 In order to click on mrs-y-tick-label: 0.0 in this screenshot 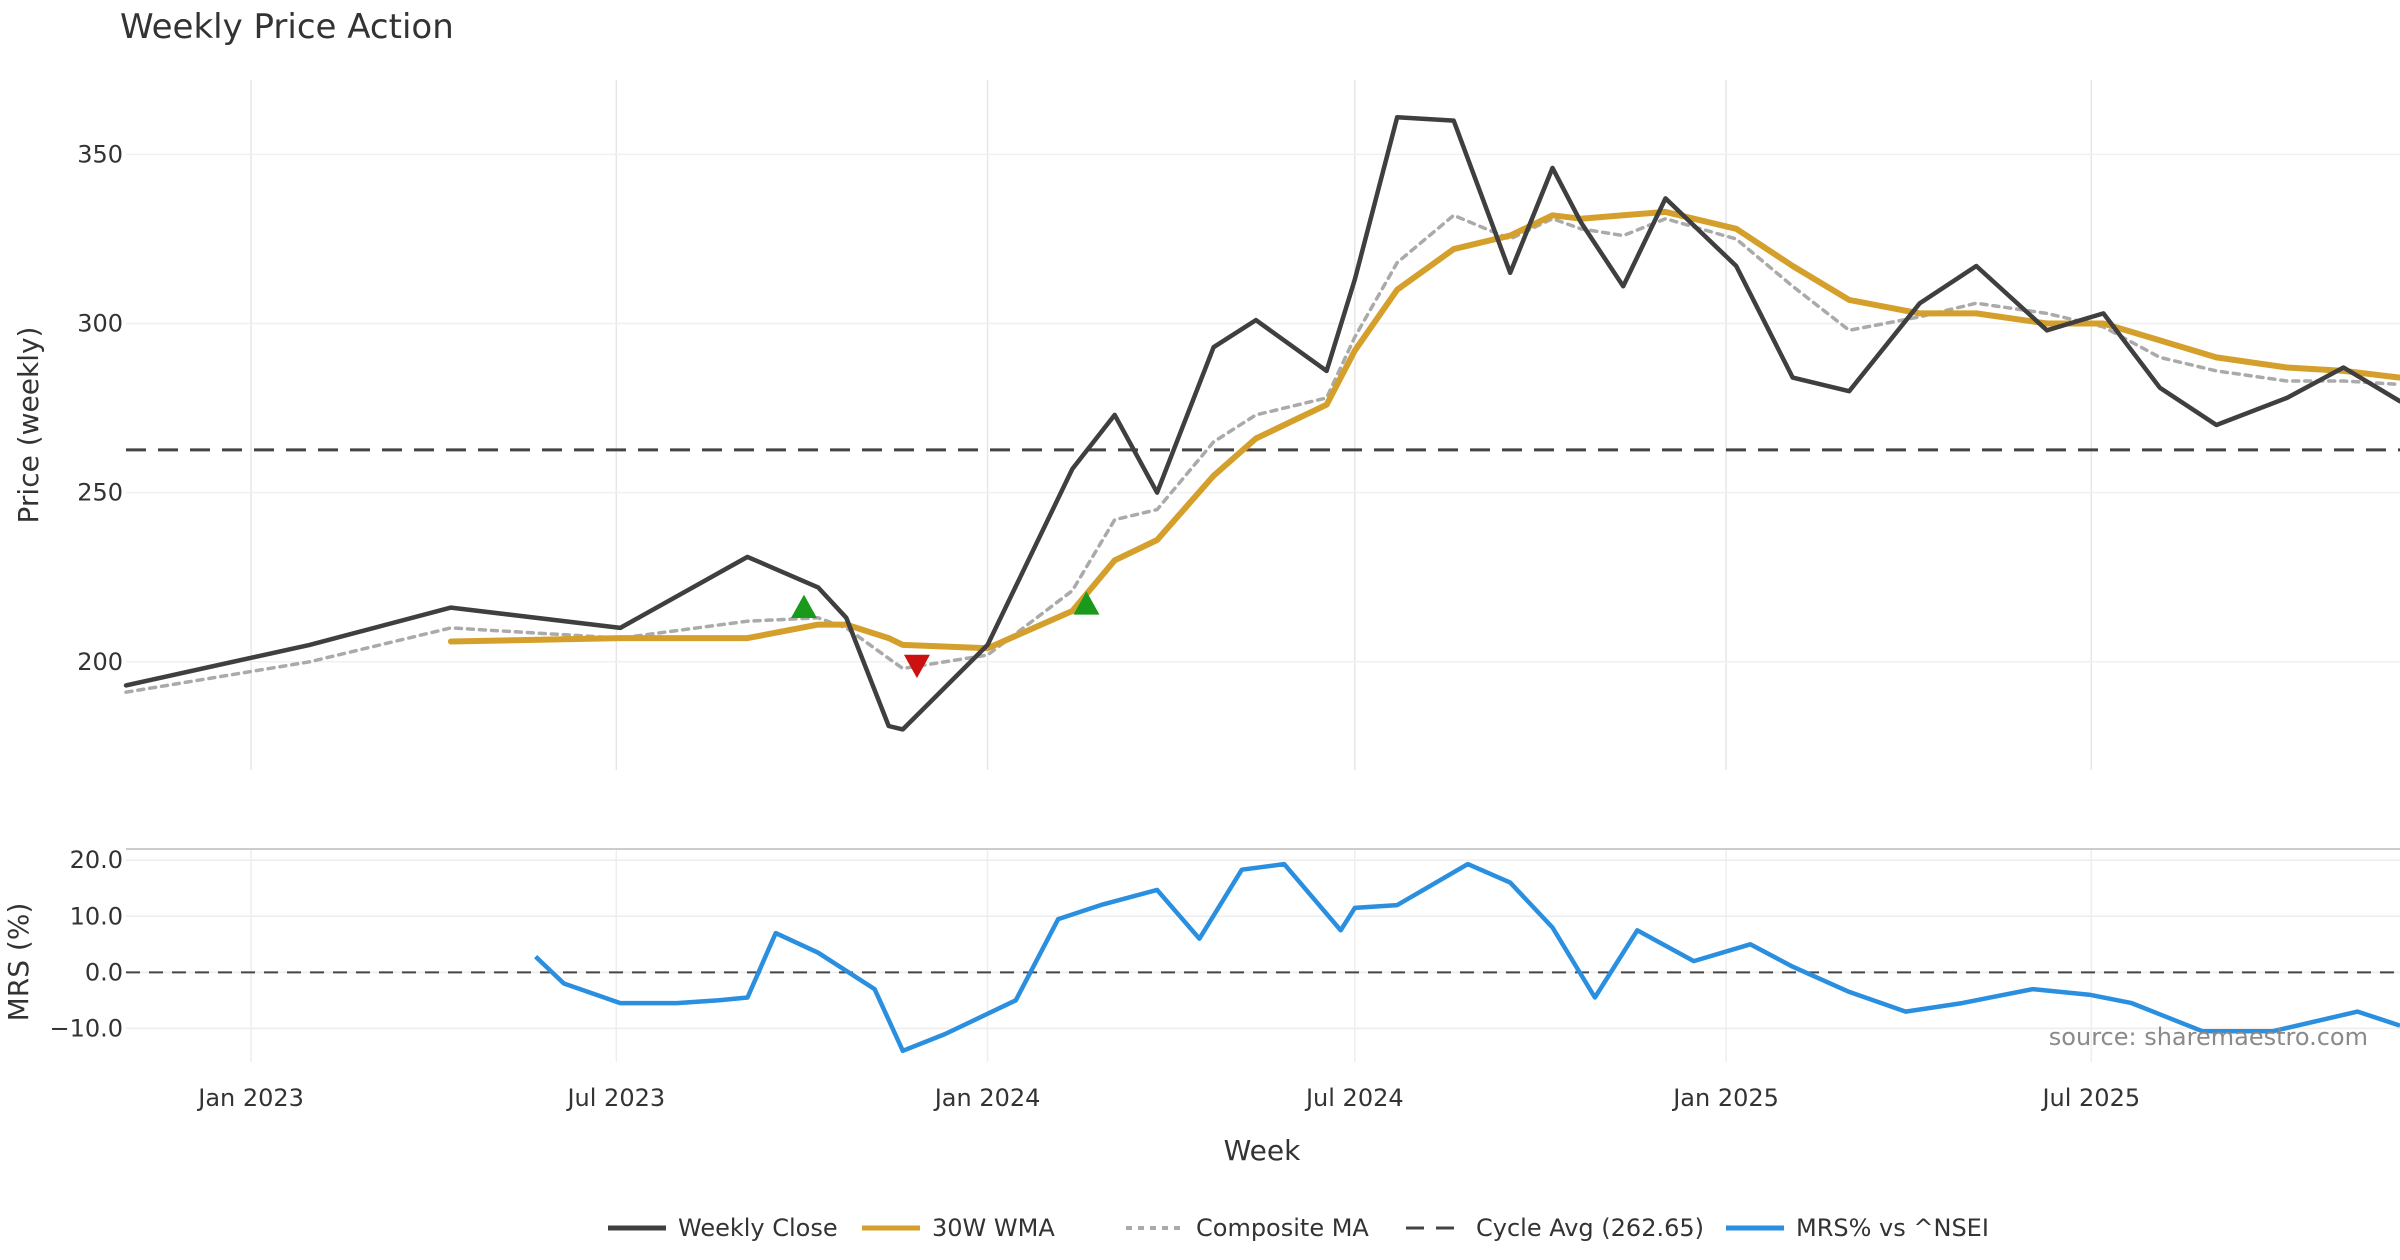, I will do `click(104, 972)`.